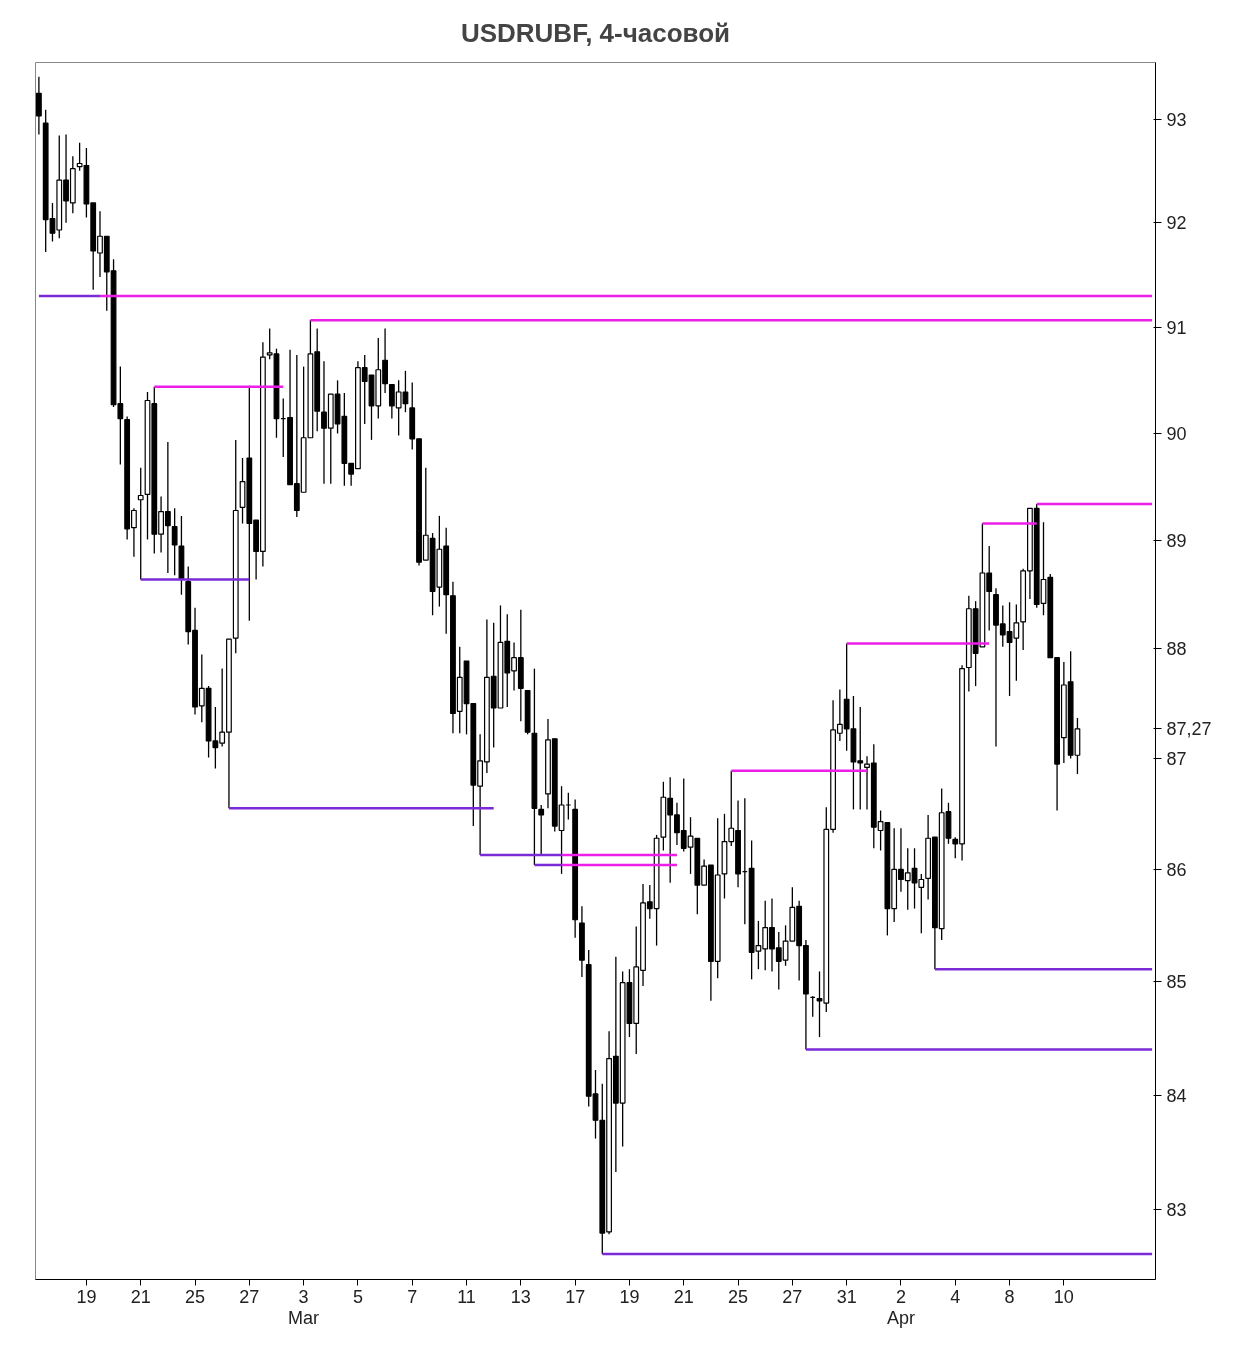 Image resolution: width=1250 pixels, height=1363 pixels. Describe the element at coordinates (900, 1317) in the screenshot. I see `text: Apr` at that location.